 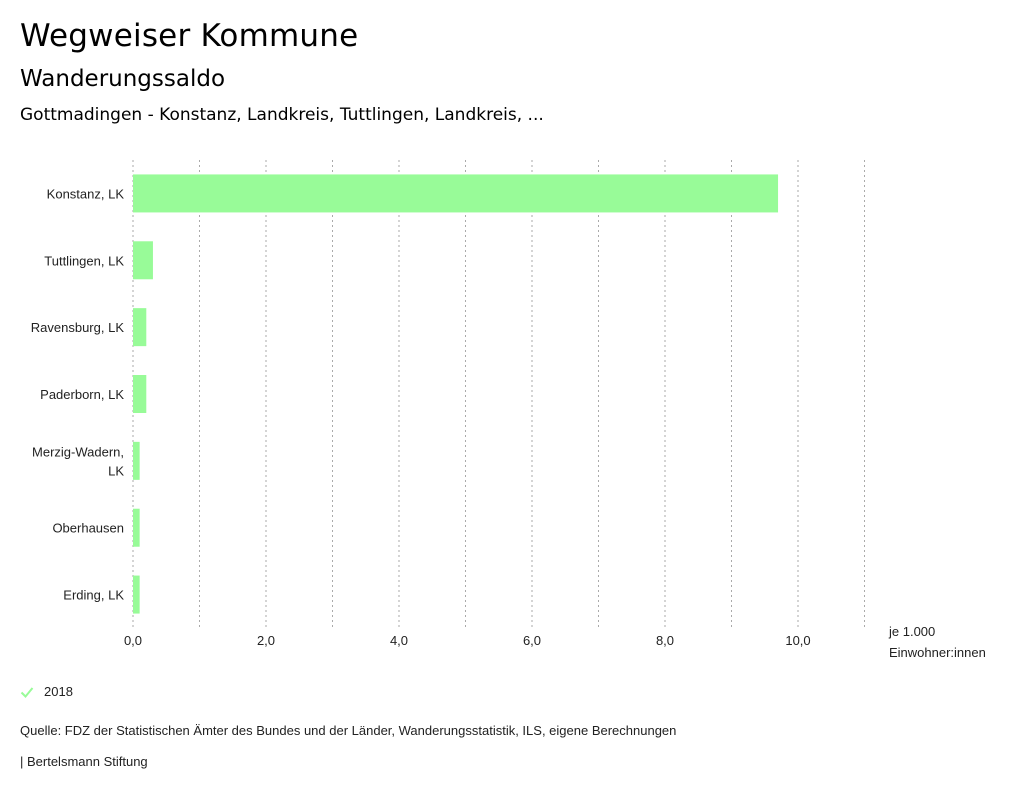 What do you see at coordinates (797, 640) in the screenshot?
I see `x-tick-label-5: 10,0` at bounding box center [797, 640].